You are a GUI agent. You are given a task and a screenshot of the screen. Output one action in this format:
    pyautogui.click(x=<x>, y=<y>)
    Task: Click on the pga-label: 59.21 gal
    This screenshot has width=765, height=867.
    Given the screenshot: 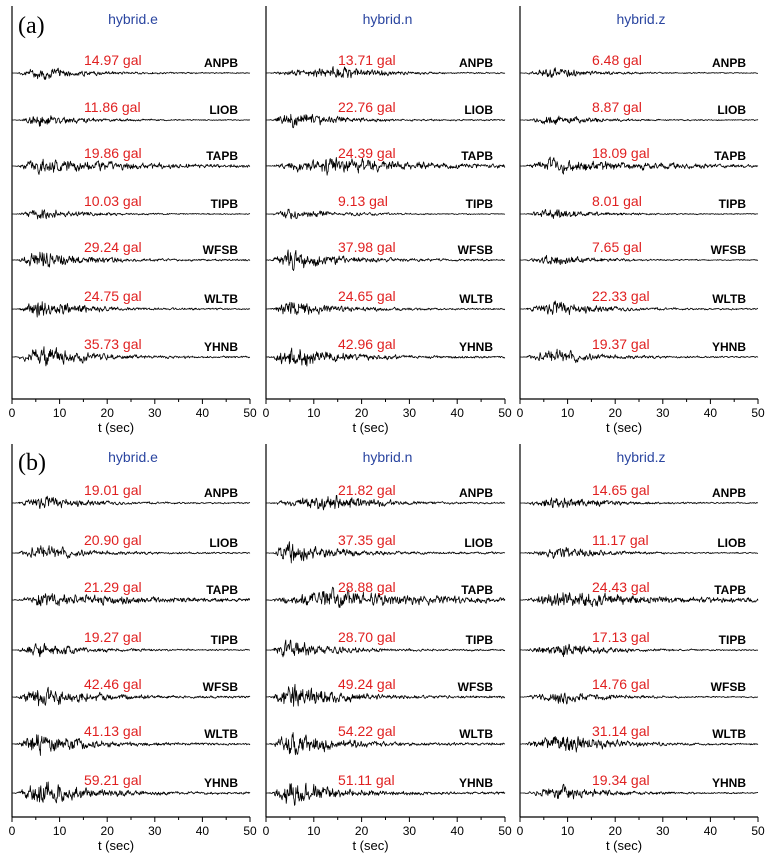 What is the action you would take?
    pyautogui.click(x=113, y=780)
    